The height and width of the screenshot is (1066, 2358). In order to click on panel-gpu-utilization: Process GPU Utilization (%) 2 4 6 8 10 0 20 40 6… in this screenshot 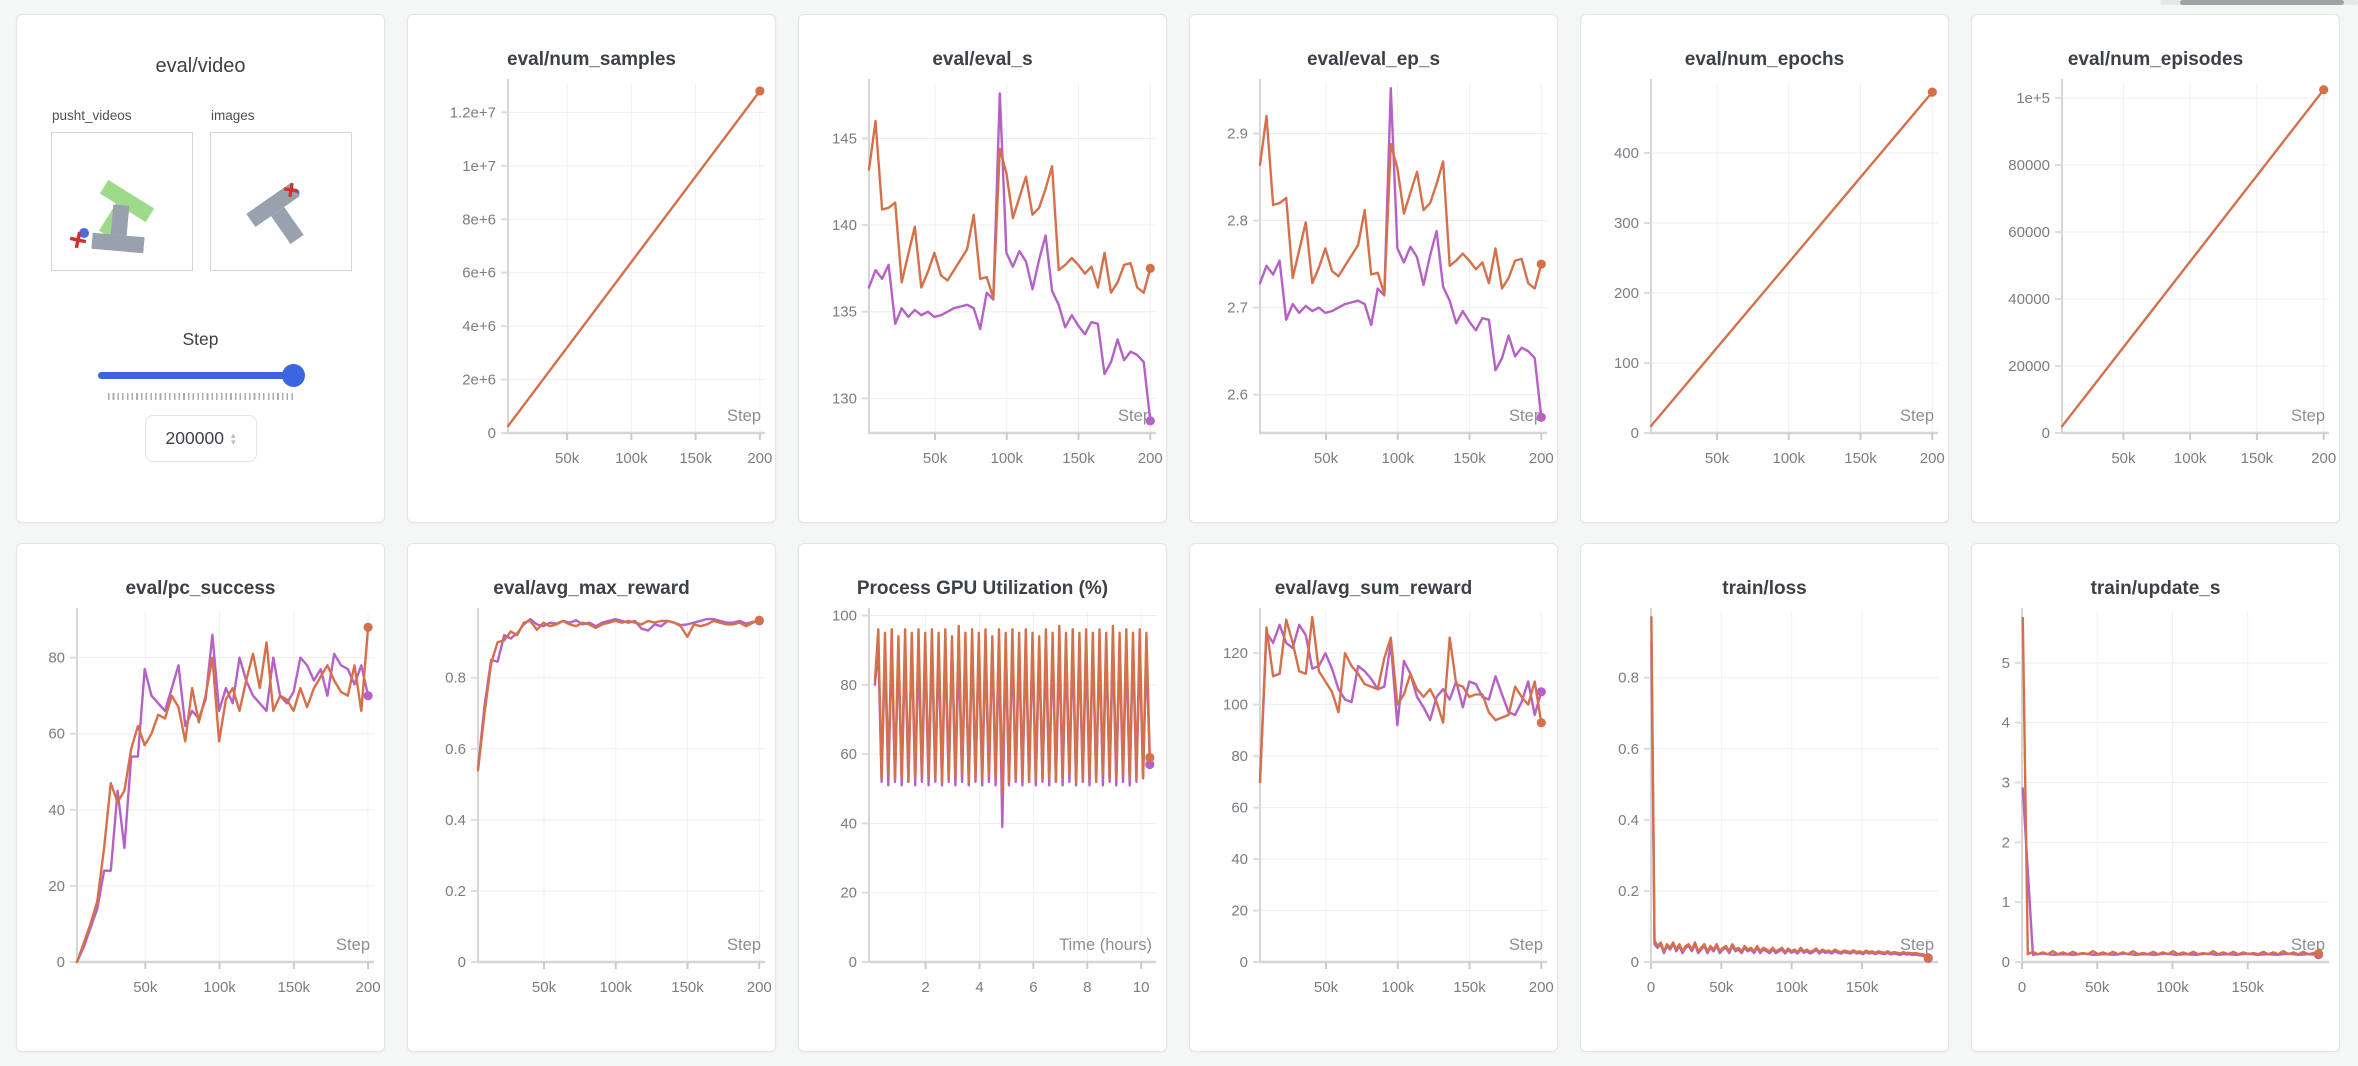, I will do `click(982, 797)`.